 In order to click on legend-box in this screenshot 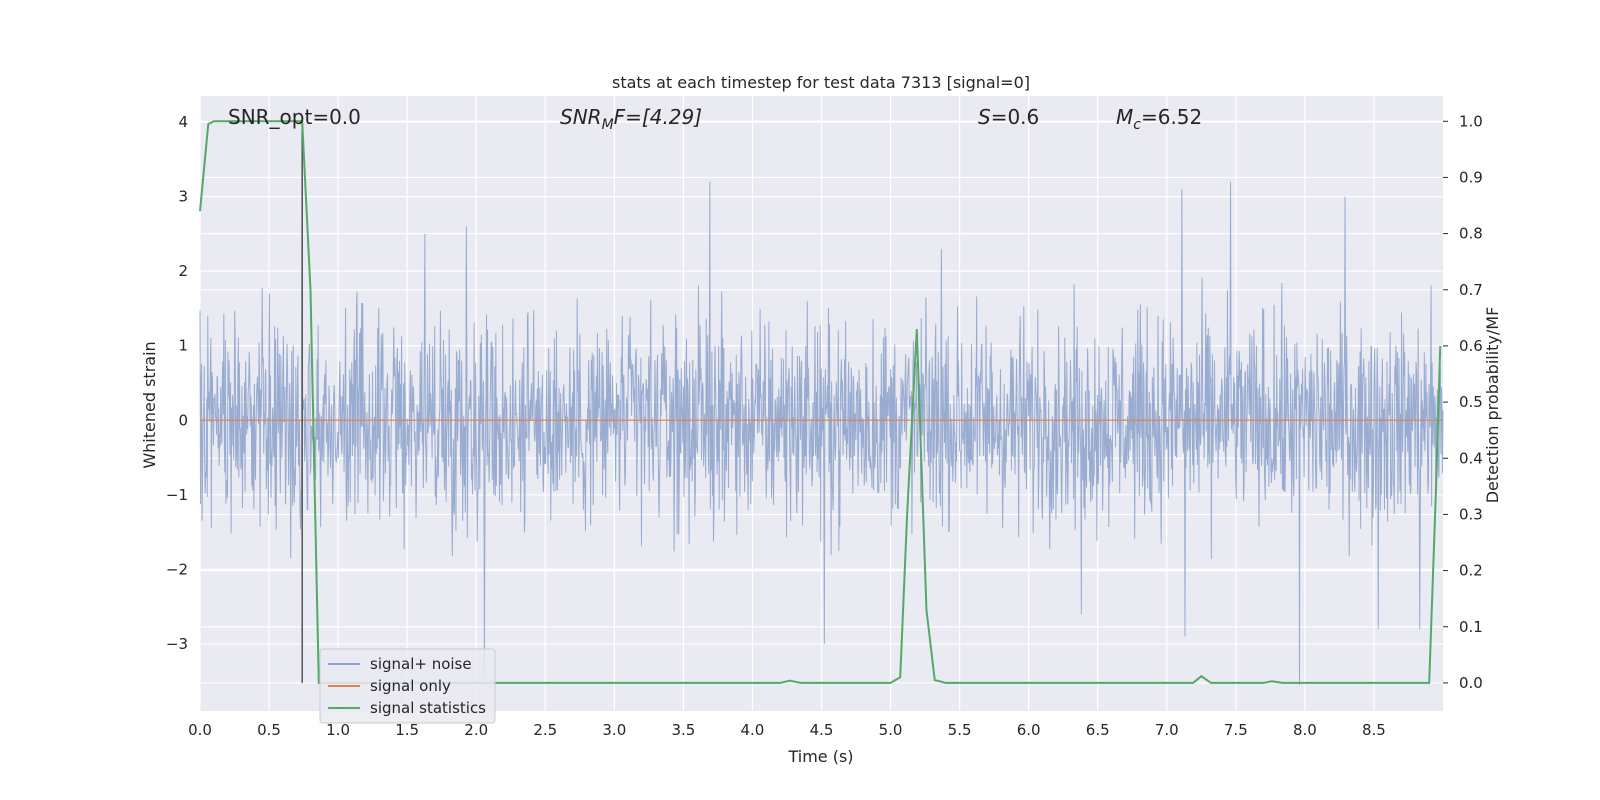, I will do `click(407, 686)`.